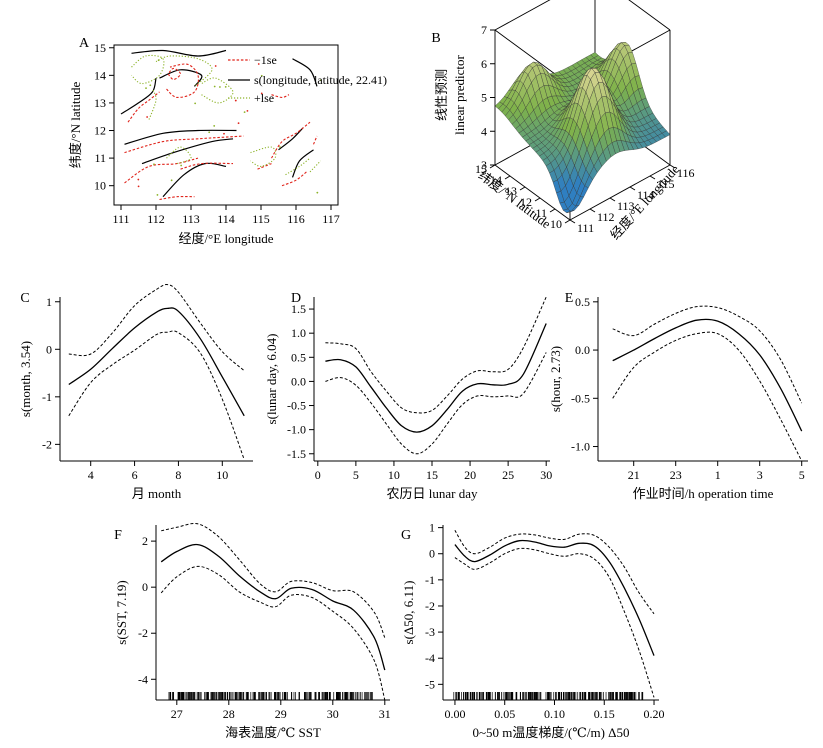 The height and width of the screenshot is (748, 823). What do you see at coordinates (145, 587) in the screenshot?
I see `y-tick-label: 0` at bounding box center [145, 587].